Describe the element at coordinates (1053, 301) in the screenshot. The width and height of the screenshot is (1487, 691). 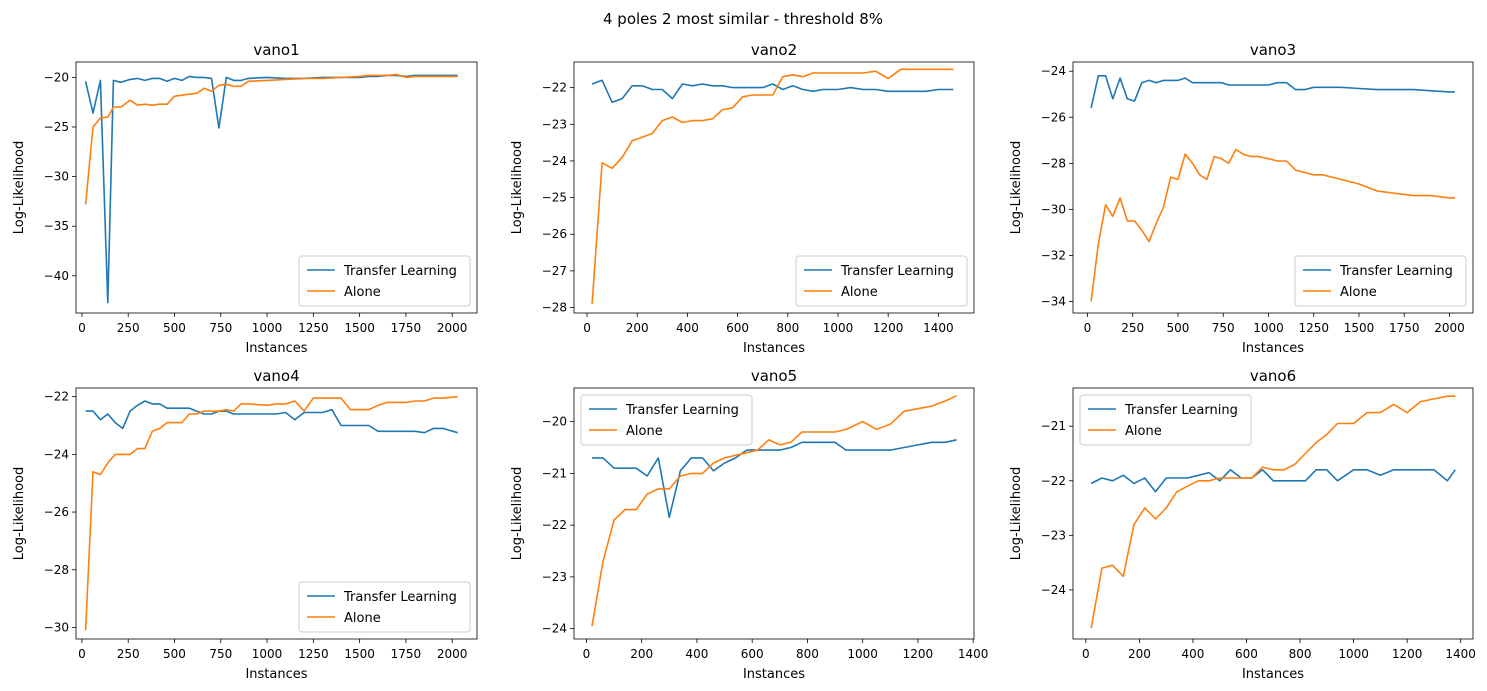
I see `y-tick-label: −34` at that location.